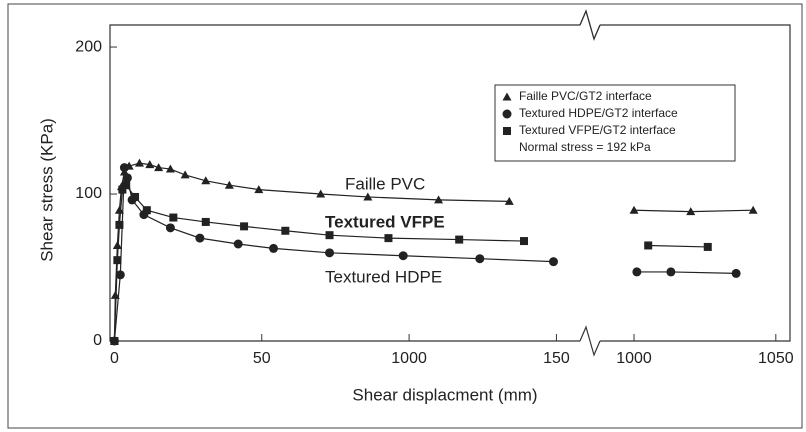 The width and height of the screenshot is (806, 432). What do you see at coordinates (585, 96) in the screenshot?
I see `legend-label: Faille PVC/GT2 interface` at bounding box center [585, 96].